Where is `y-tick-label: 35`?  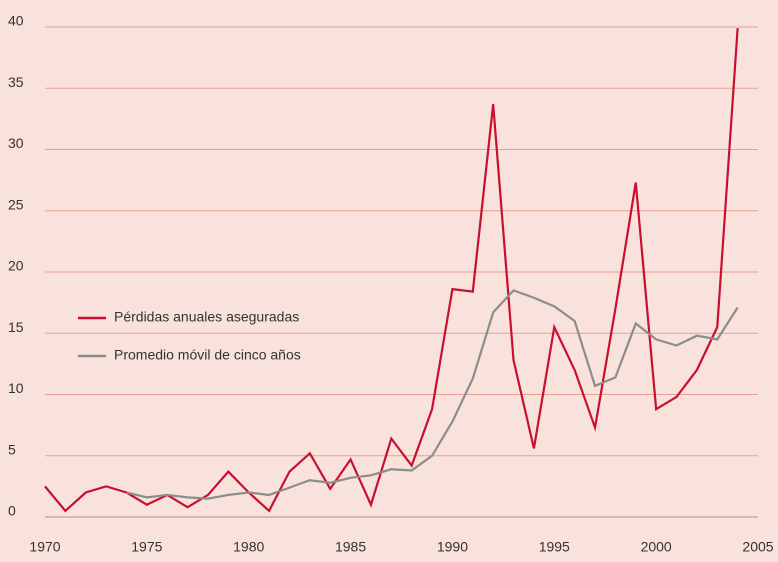 y-tick-label: 35 is located at coordinates (16, 82).